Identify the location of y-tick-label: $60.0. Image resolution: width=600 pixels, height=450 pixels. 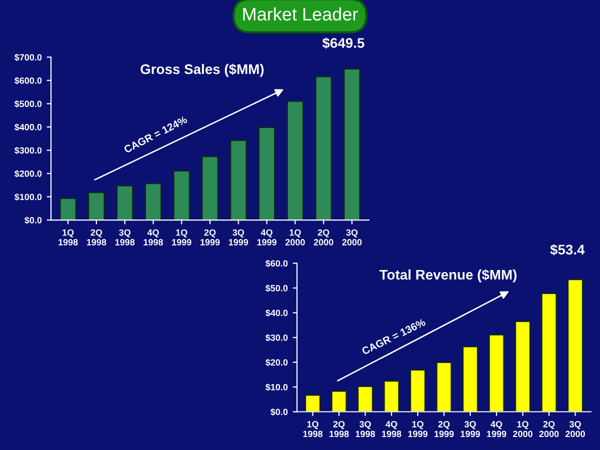
(277, 264).